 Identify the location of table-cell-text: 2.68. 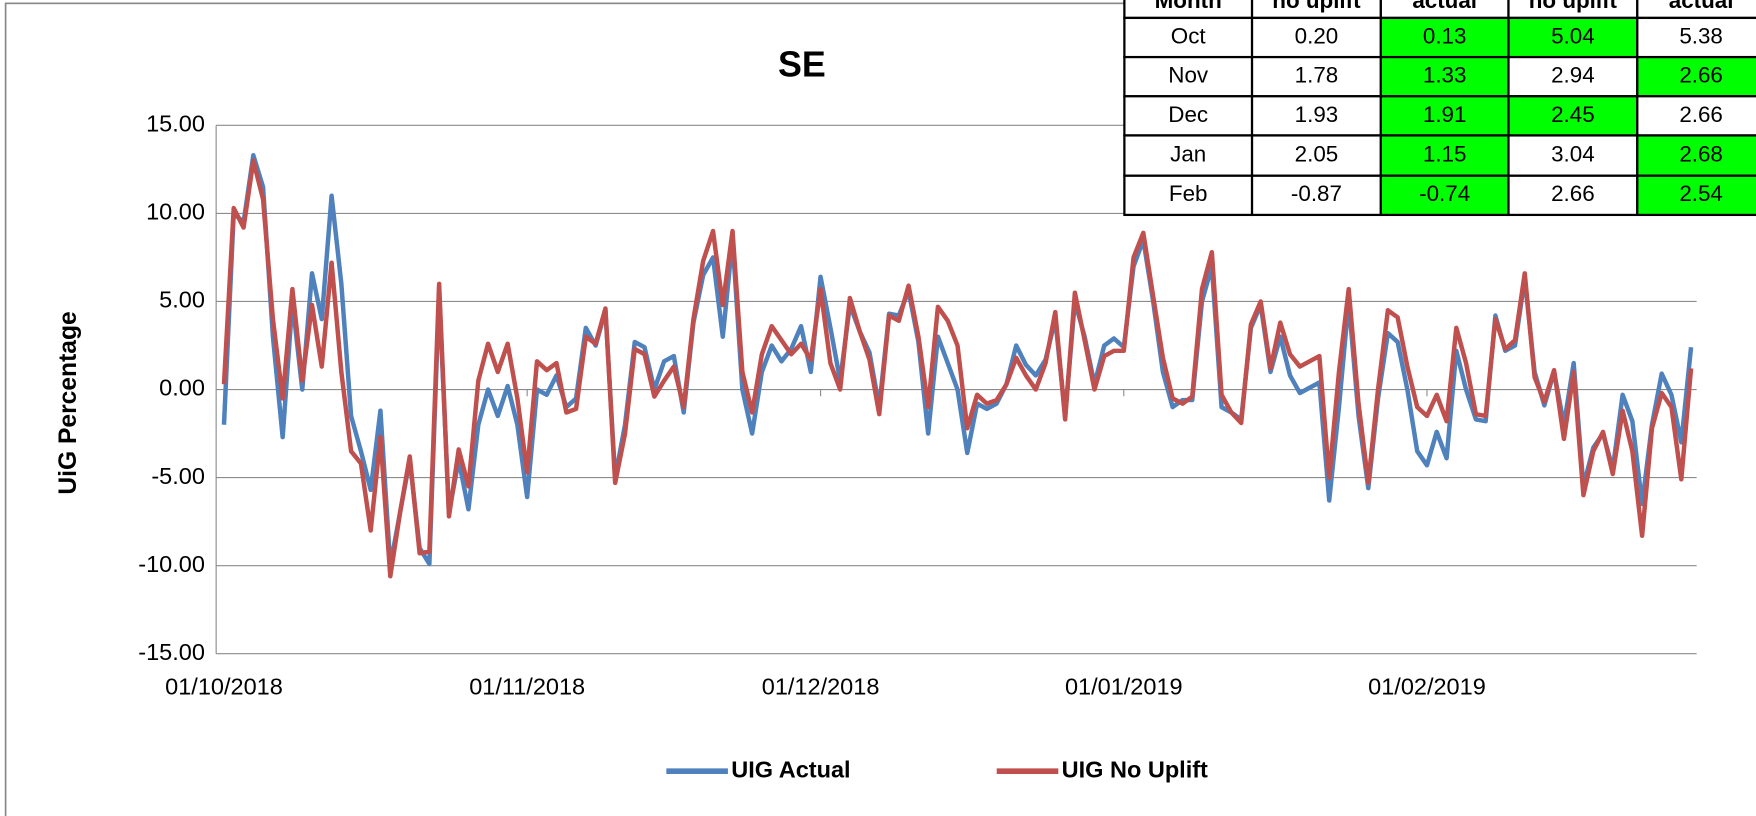
(1701, 154).